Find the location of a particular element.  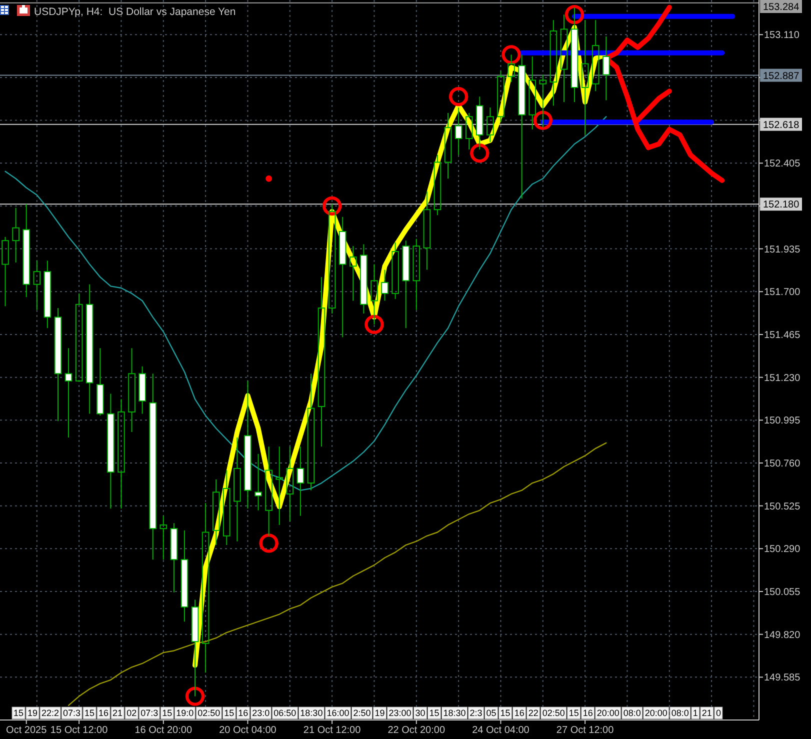

x-tick-label: 16 Oct 20:00 is located at coordinates (163, 730).